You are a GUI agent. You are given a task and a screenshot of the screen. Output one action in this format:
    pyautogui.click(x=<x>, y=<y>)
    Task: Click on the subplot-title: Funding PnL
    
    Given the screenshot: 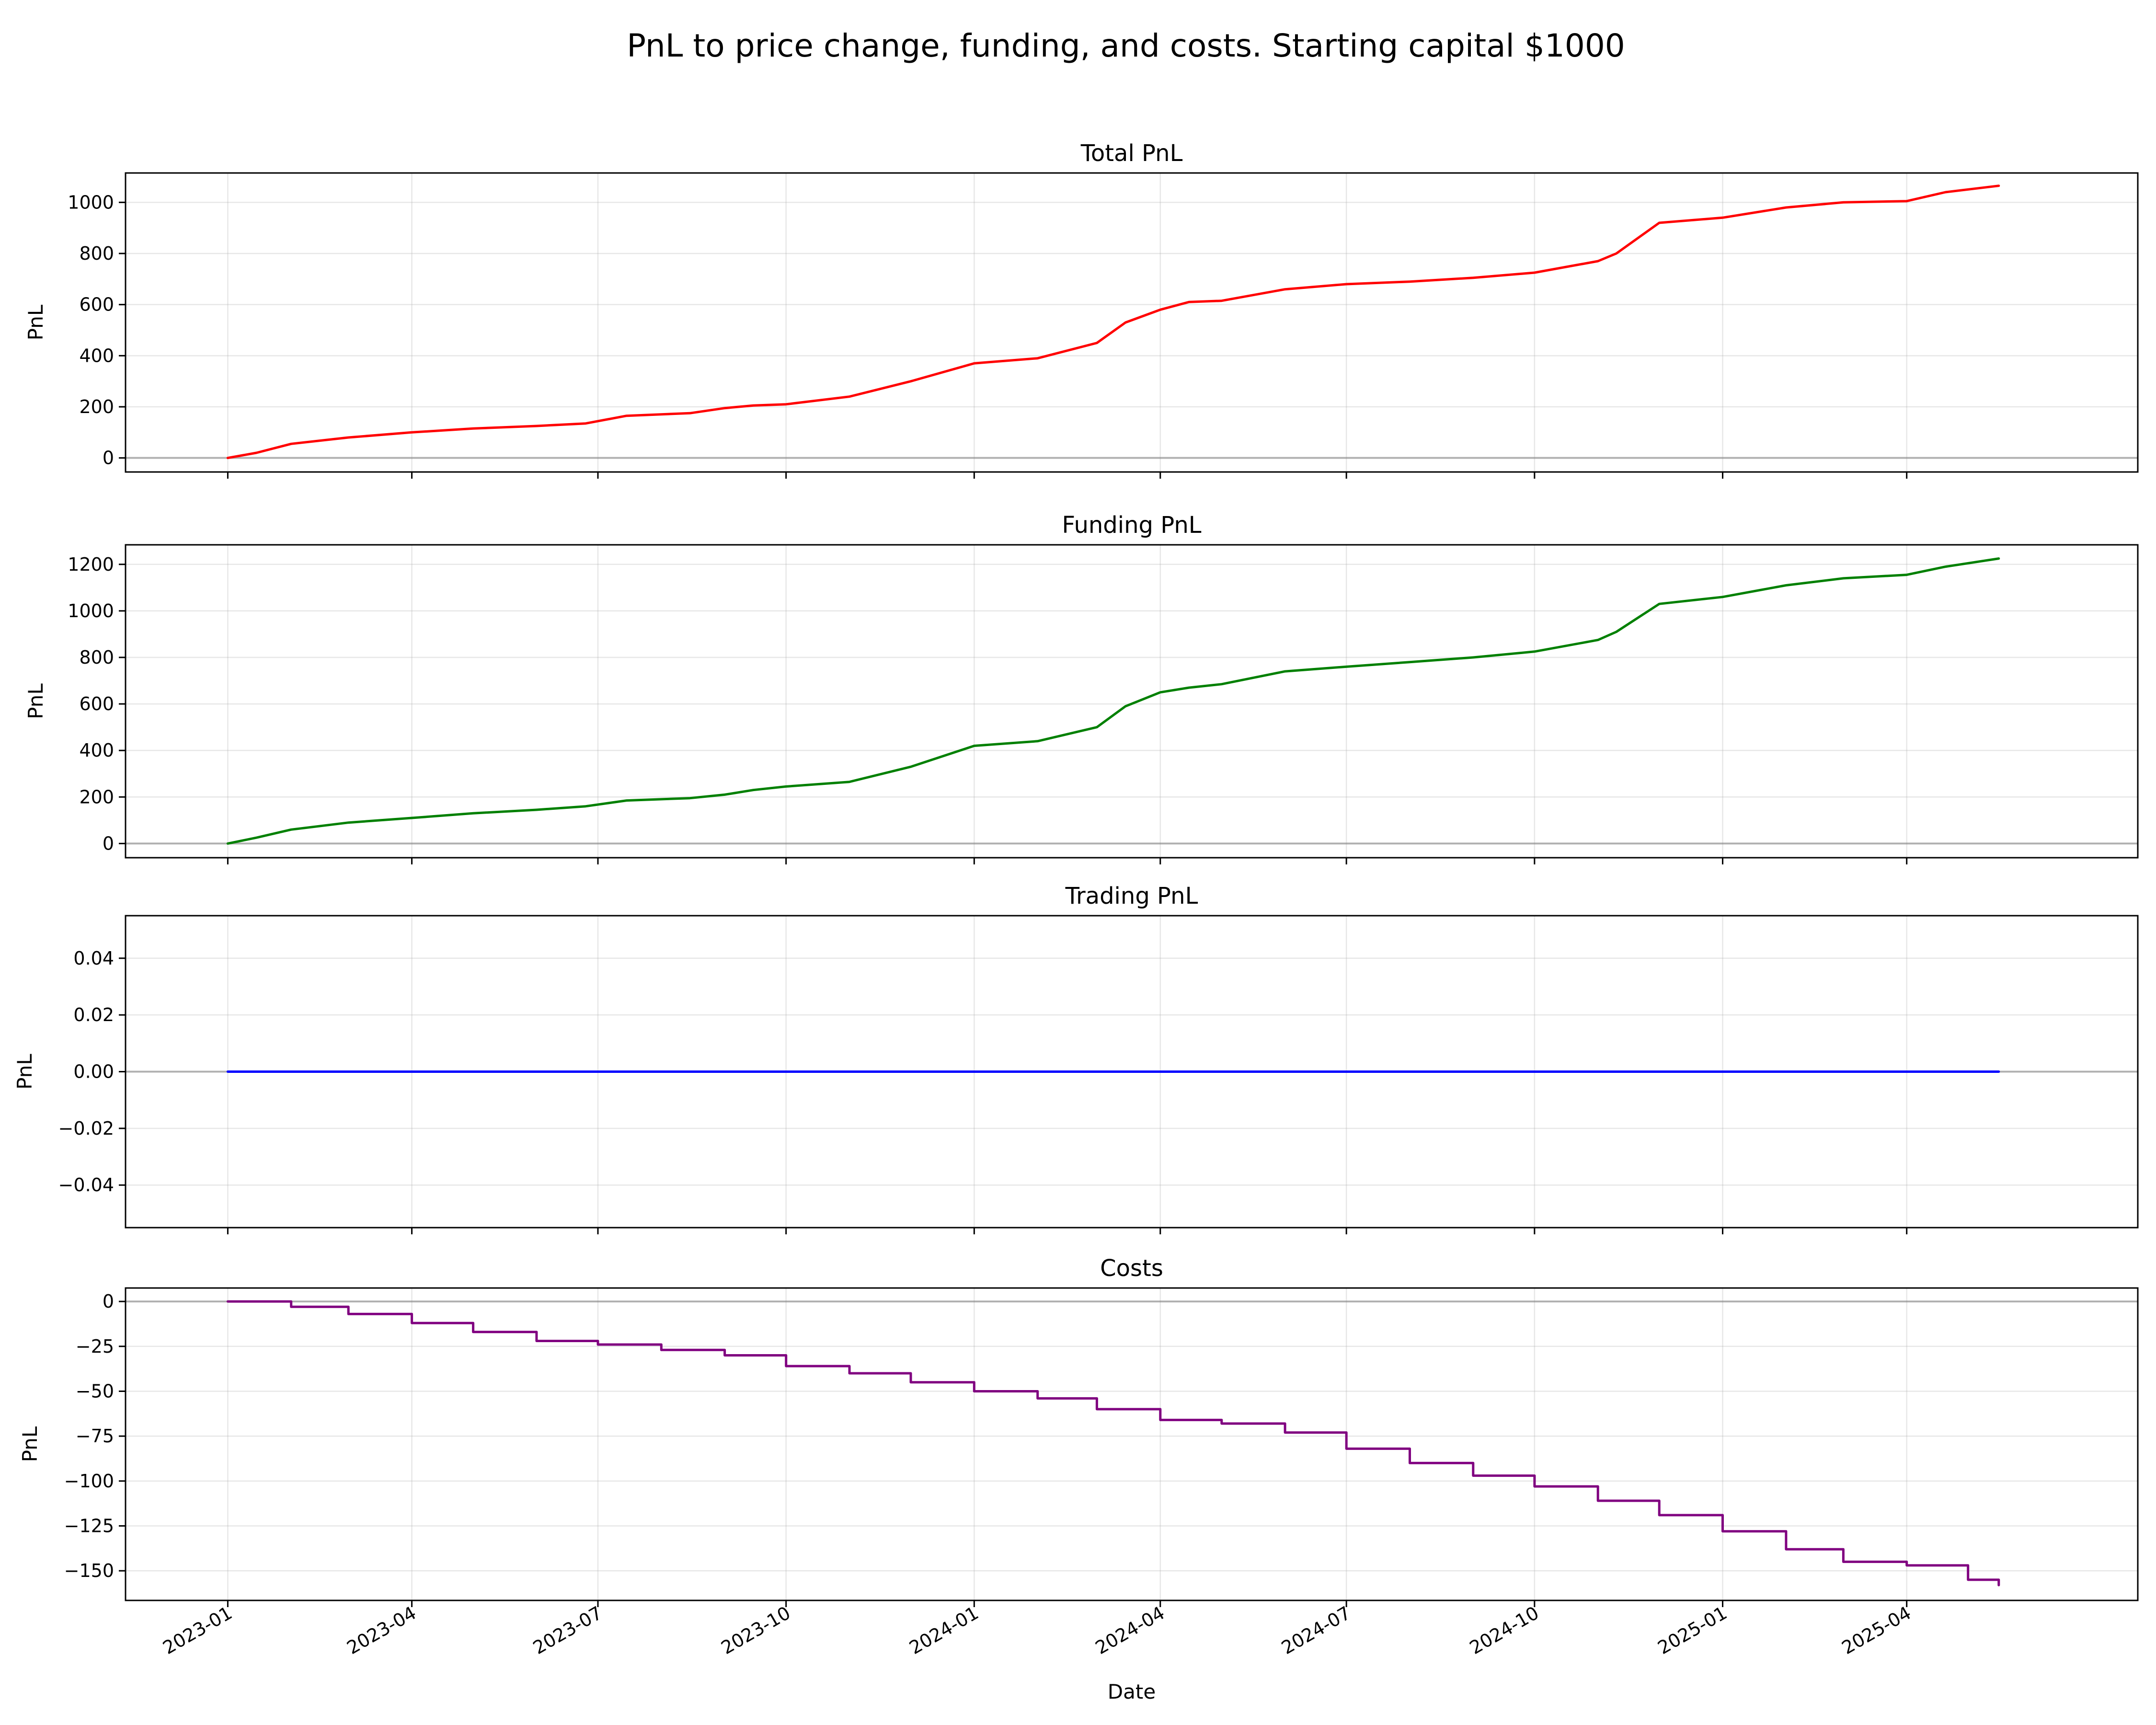 What is the action you would take?
    pyautogui.click(x=1132, y=525)
    